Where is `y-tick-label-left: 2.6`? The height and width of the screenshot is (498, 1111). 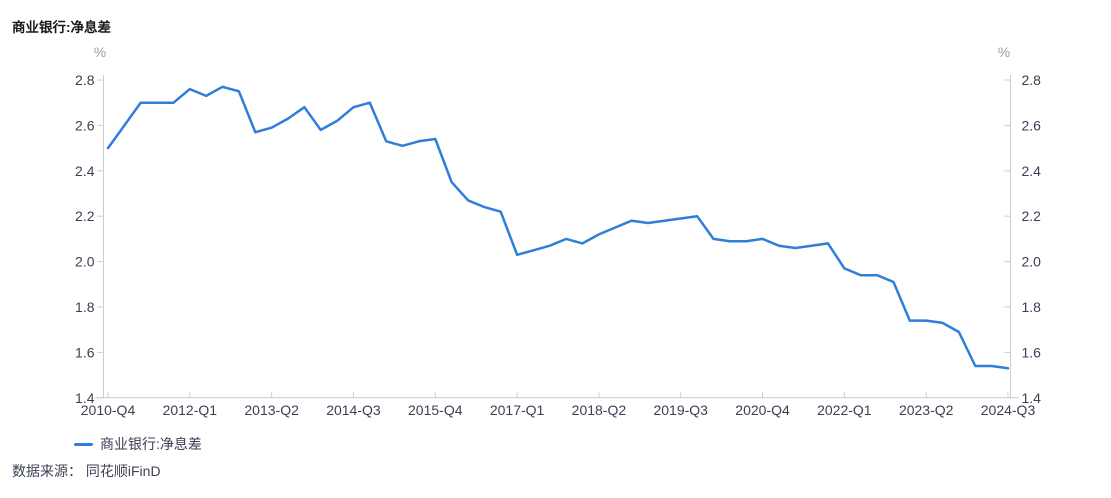 y-tick-label-left: 2.6 is located at coordinates (85, 125).